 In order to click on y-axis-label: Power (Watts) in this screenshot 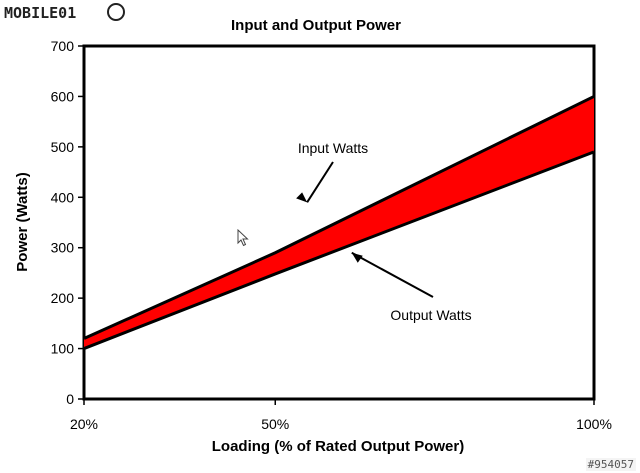, I will do `click(22, 221)`.